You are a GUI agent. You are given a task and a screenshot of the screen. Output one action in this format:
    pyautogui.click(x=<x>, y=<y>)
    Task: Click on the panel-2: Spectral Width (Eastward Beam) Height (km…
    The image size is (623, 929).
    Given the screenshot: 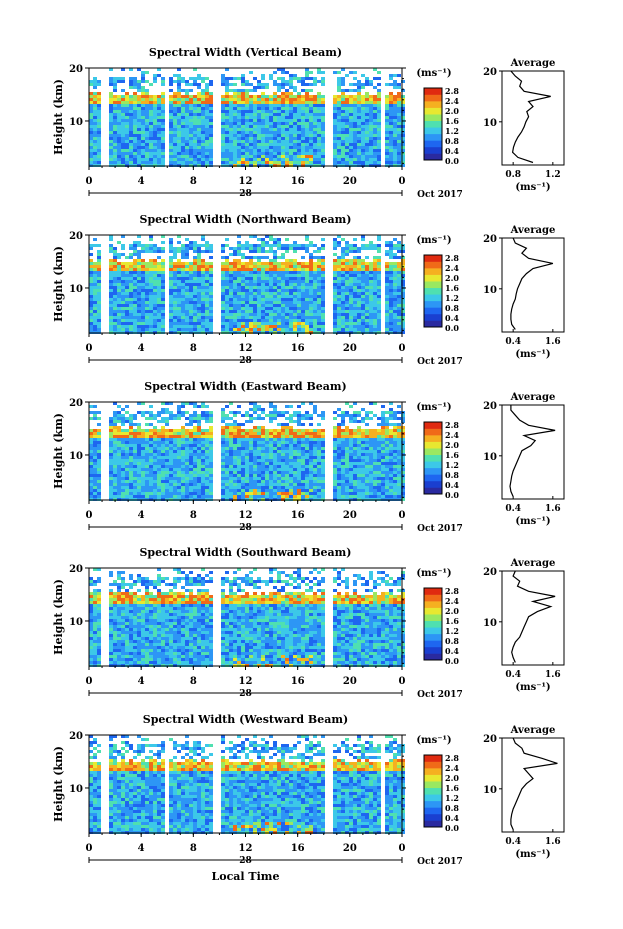 What is the action you would take?
    pyautogui.click(x=308, y=457)
    